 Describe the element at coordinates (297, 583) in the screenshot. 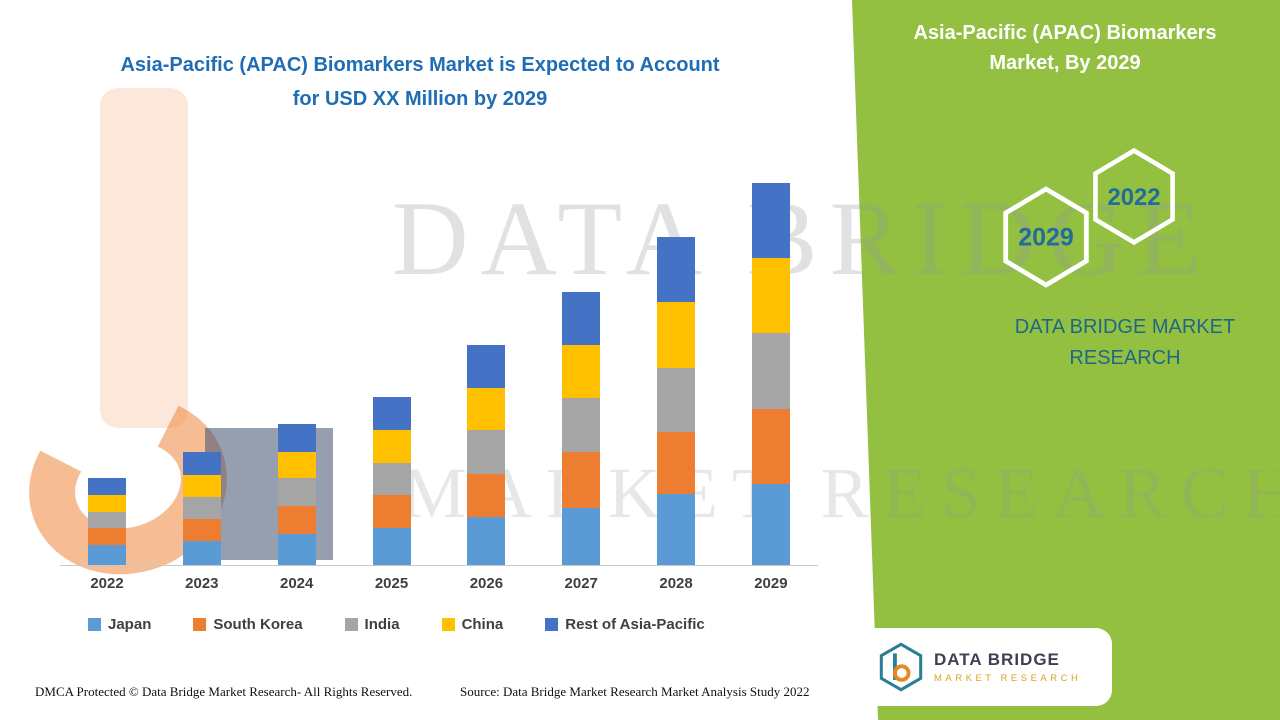

I see `x-axis-label-2024: 2024` at that location.